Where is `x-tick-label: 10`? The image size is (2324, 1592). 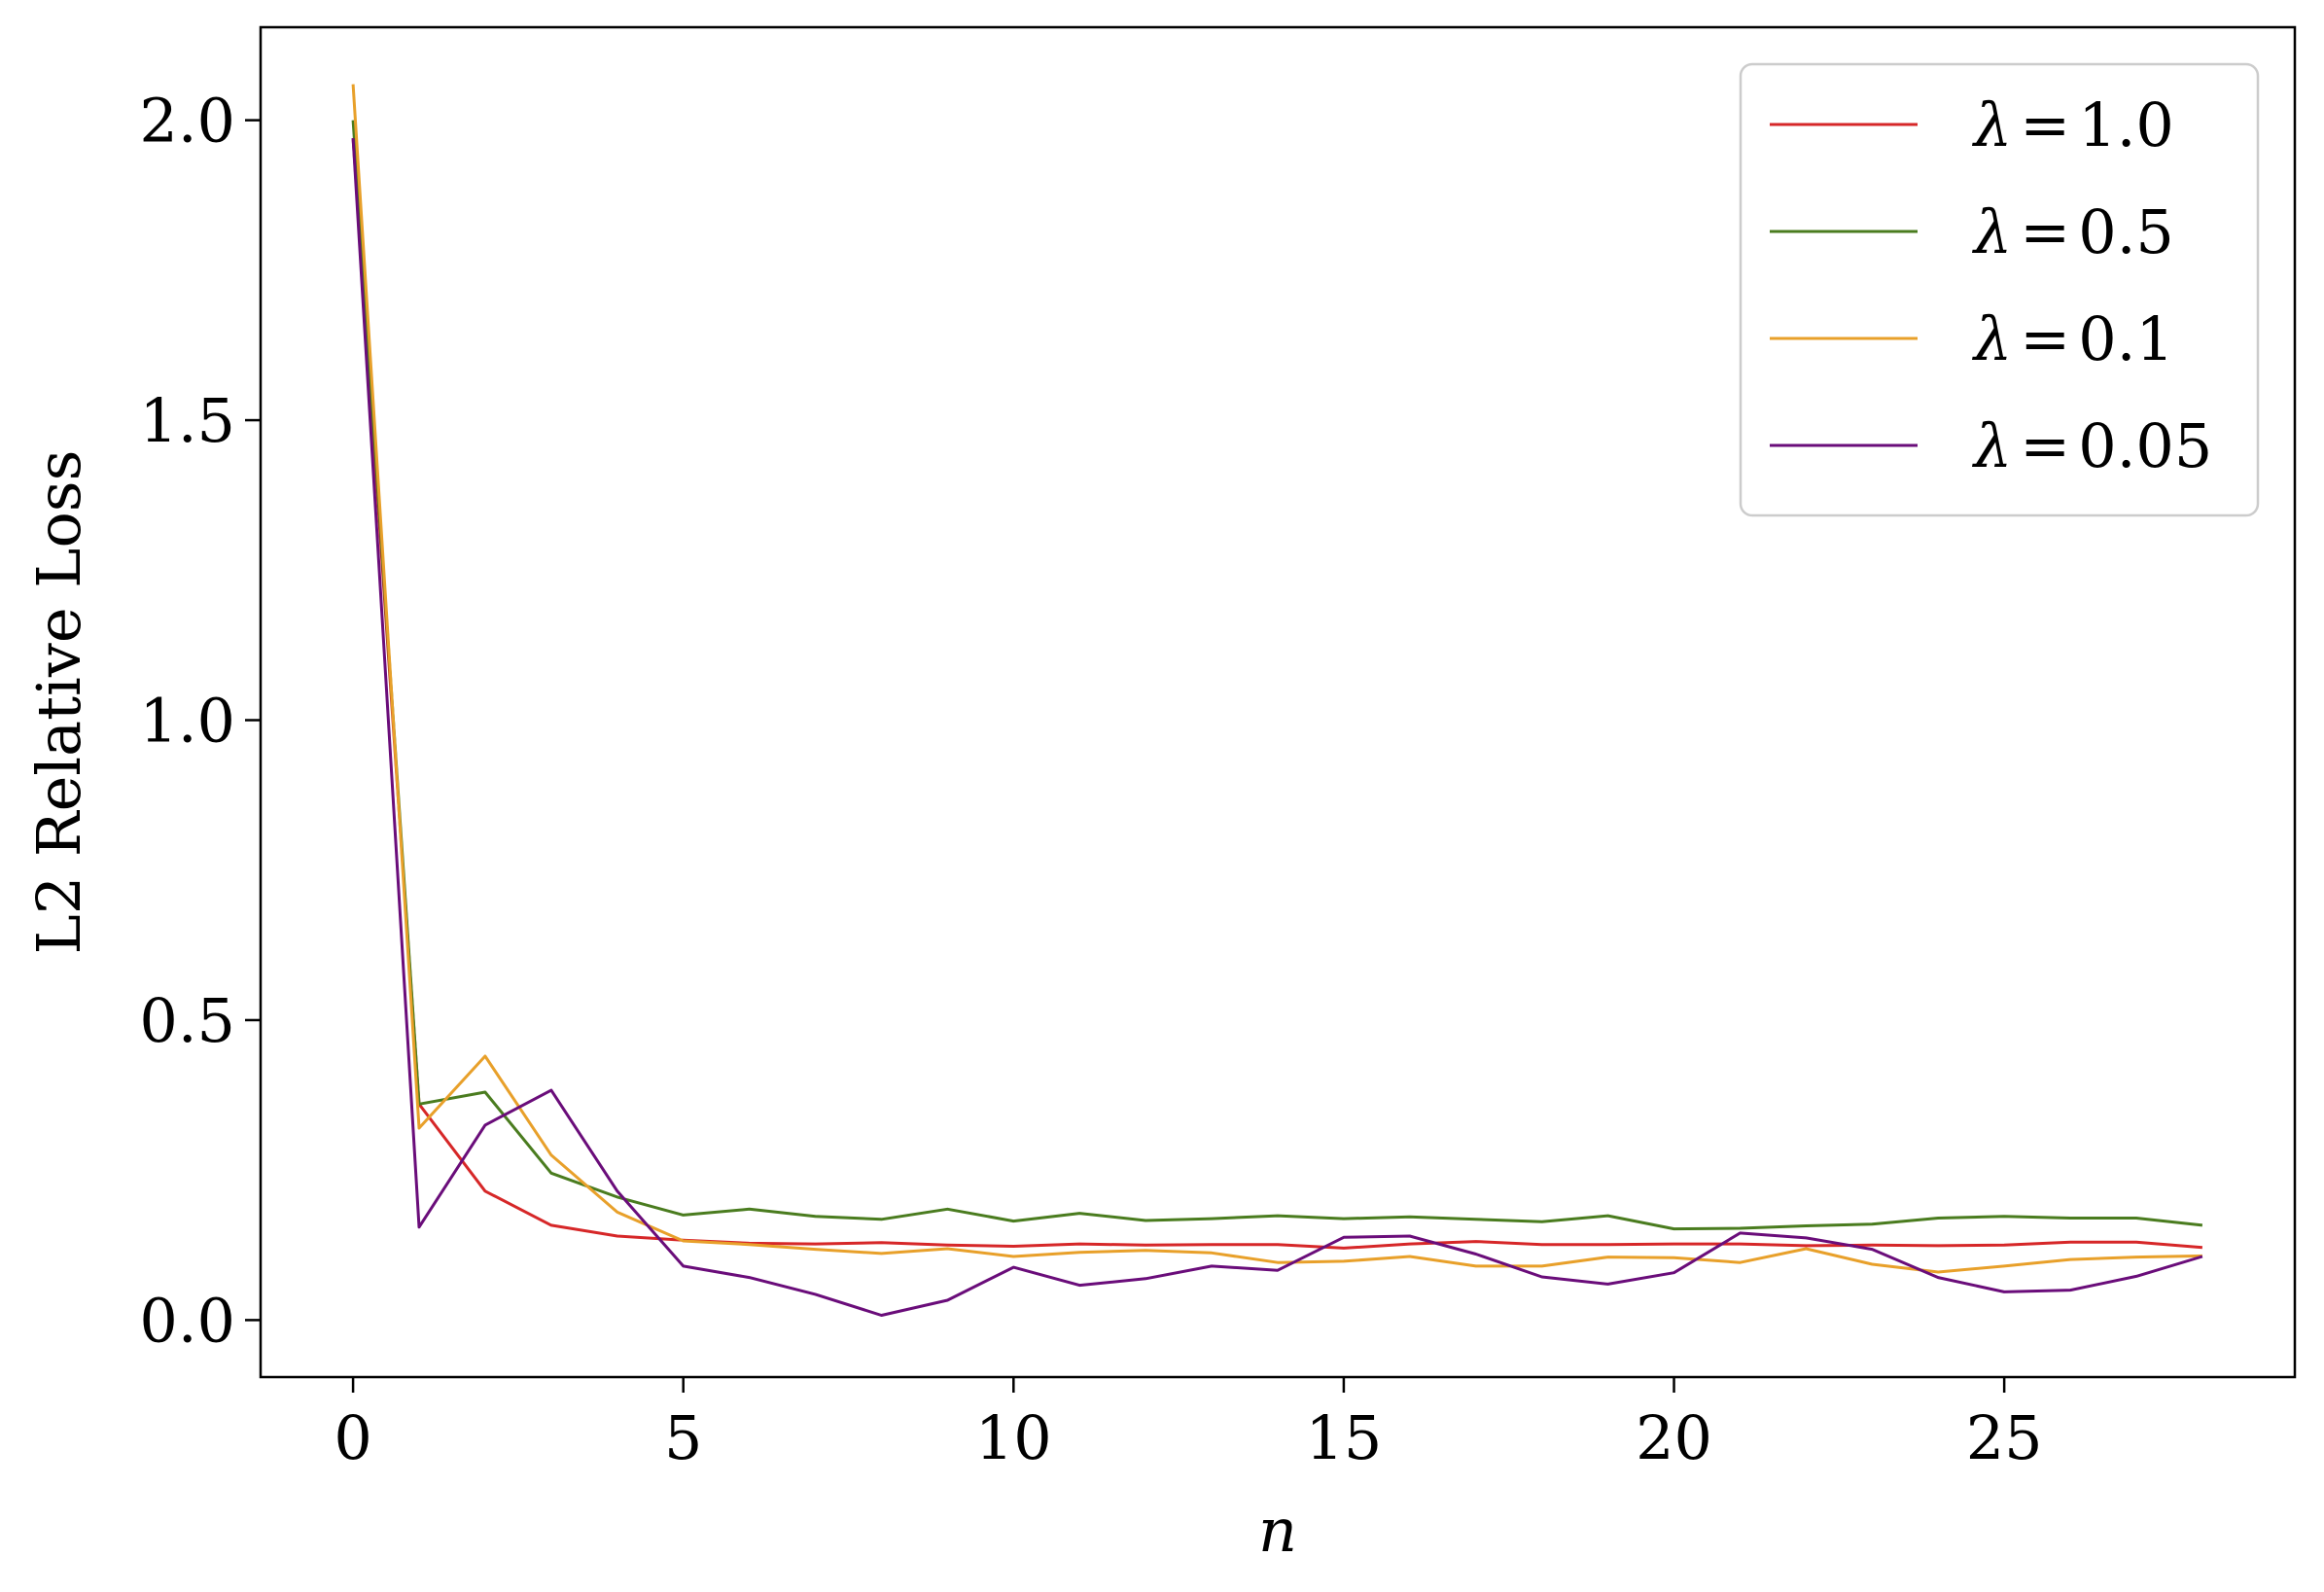
x-tick-label: 10 is located at coordinates (1013, 1437).